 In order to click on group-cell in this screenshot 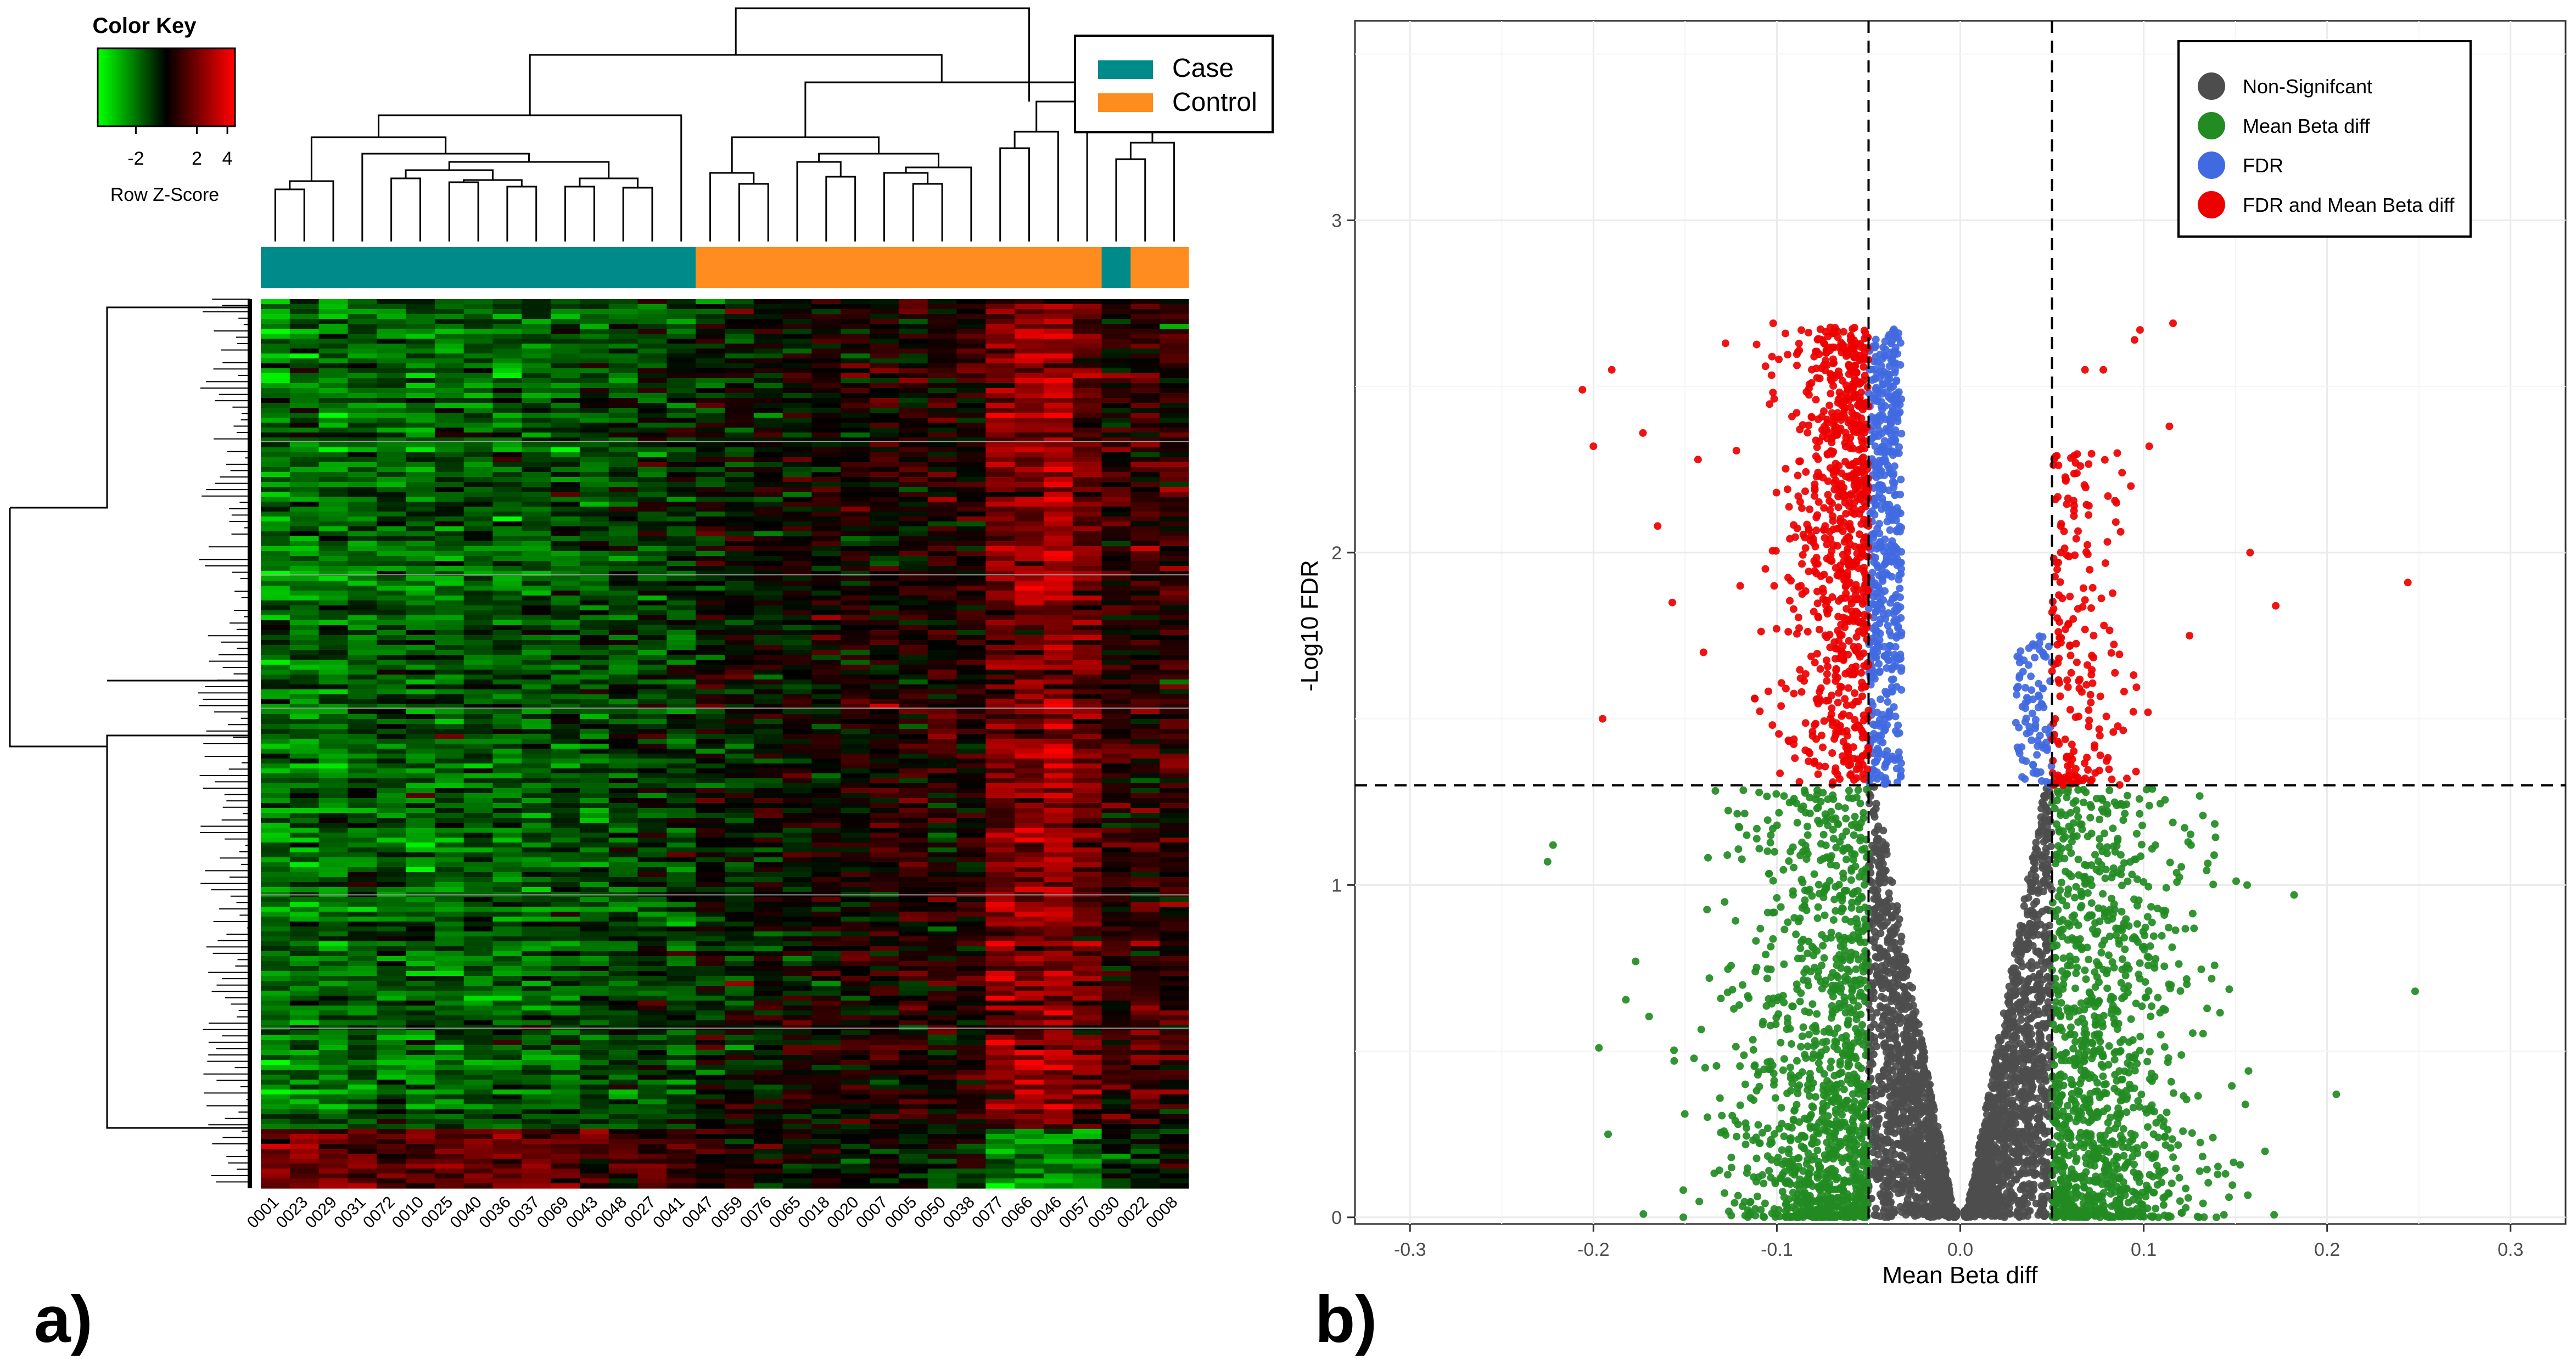, I will do `click(536, 267)`.